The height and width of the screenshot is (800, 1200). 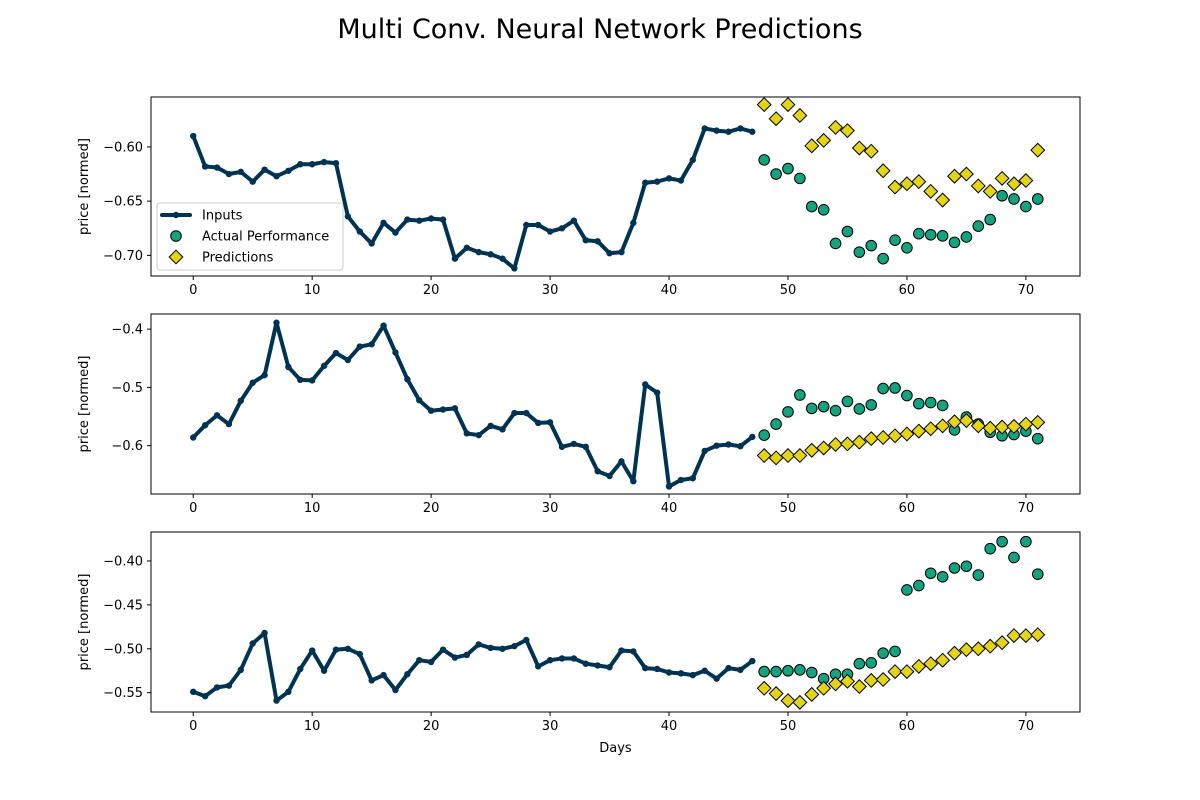 I want to click on x-tick-label: 20, so click(x=431, y=290).